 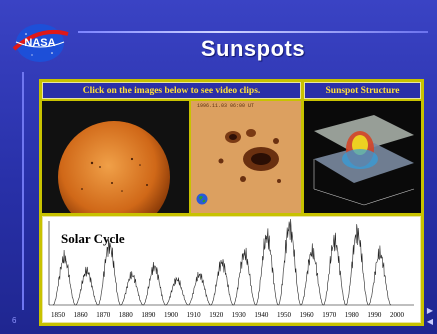 I want to click on full-sun-video-clip, so click(x=115, y=157).